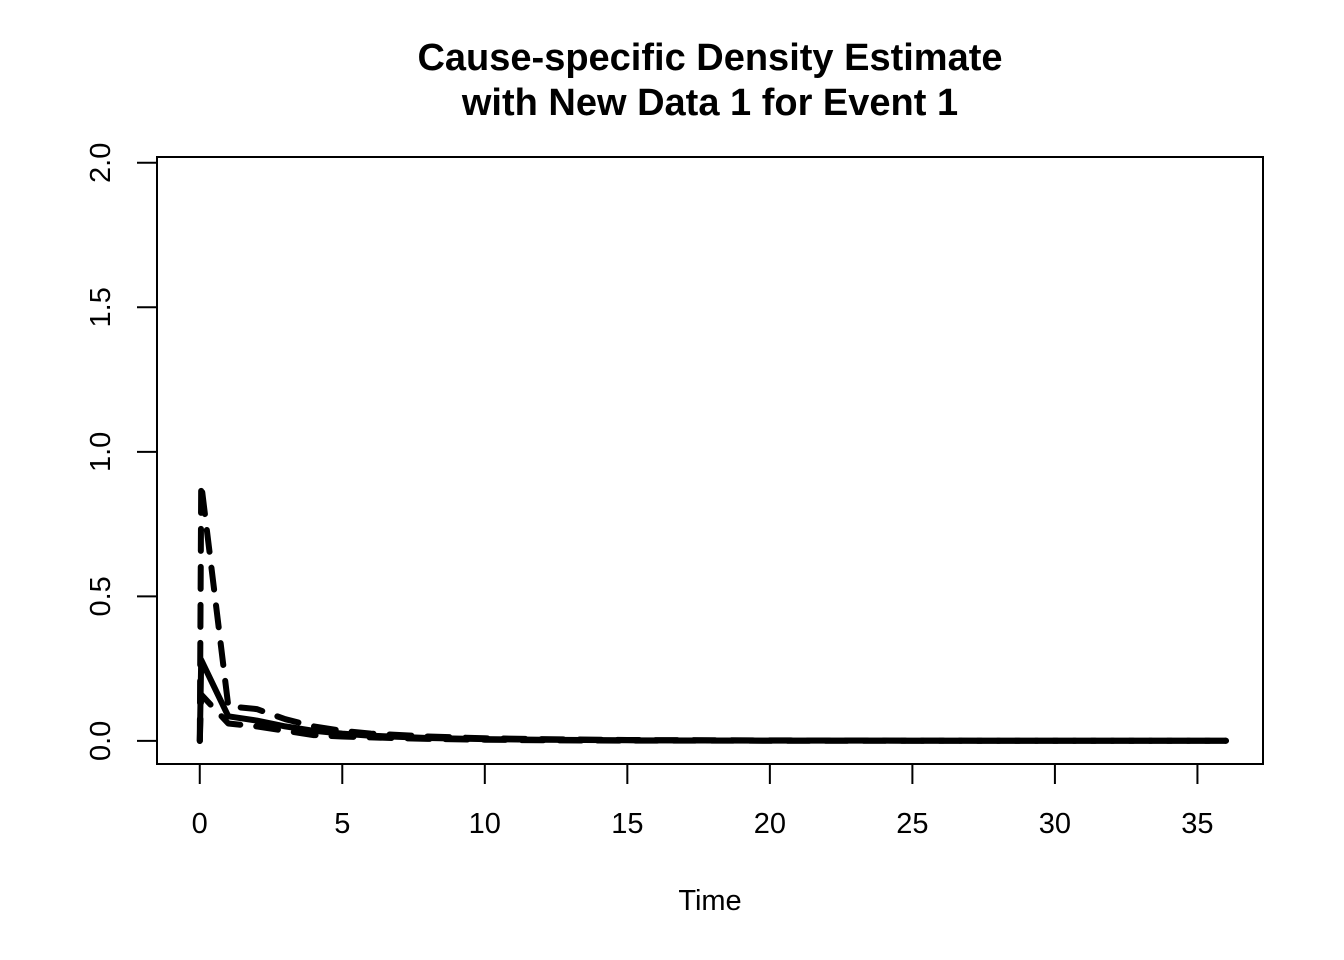 This screenshot has width=1344, height=960. What do you see at coordinates (101, 596) in the screenshot?
I see `y-tick-label: 0.5` at bounding box center [101, 596].